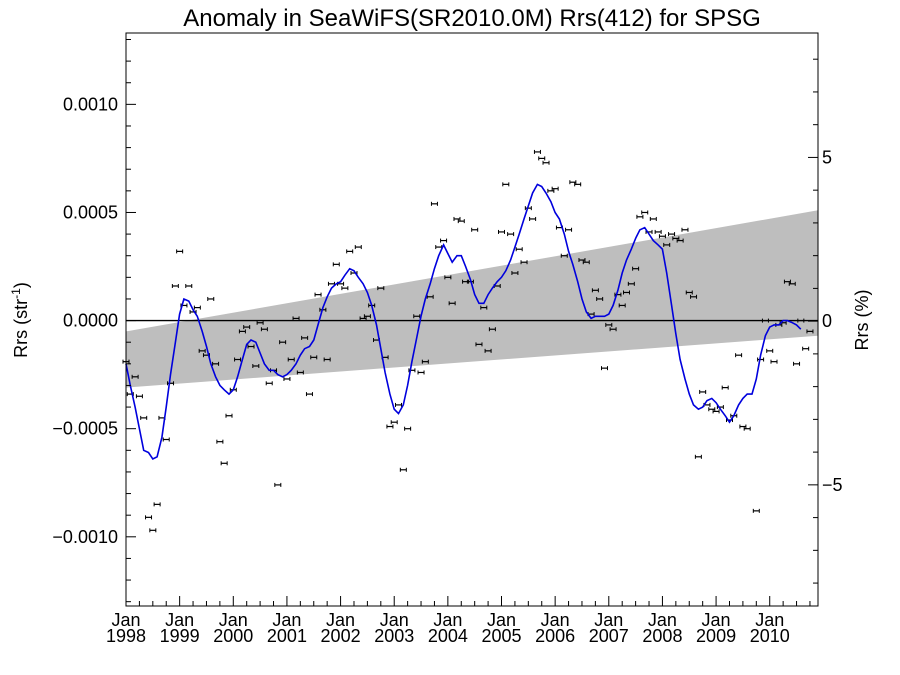 Image resolution: width=900 pixels, height=675 pixels. I want to click on right-y-tick-label: 5, so click(827, 157).